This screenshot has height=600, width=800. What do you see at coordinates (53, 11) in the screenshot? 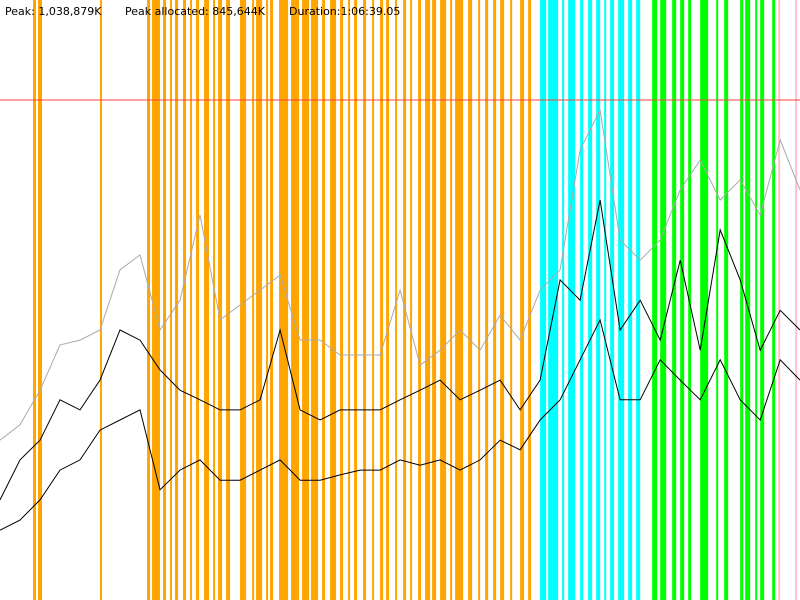
I see `status-label: Peak: 1,038,879K` at bounding box center [53, 11].